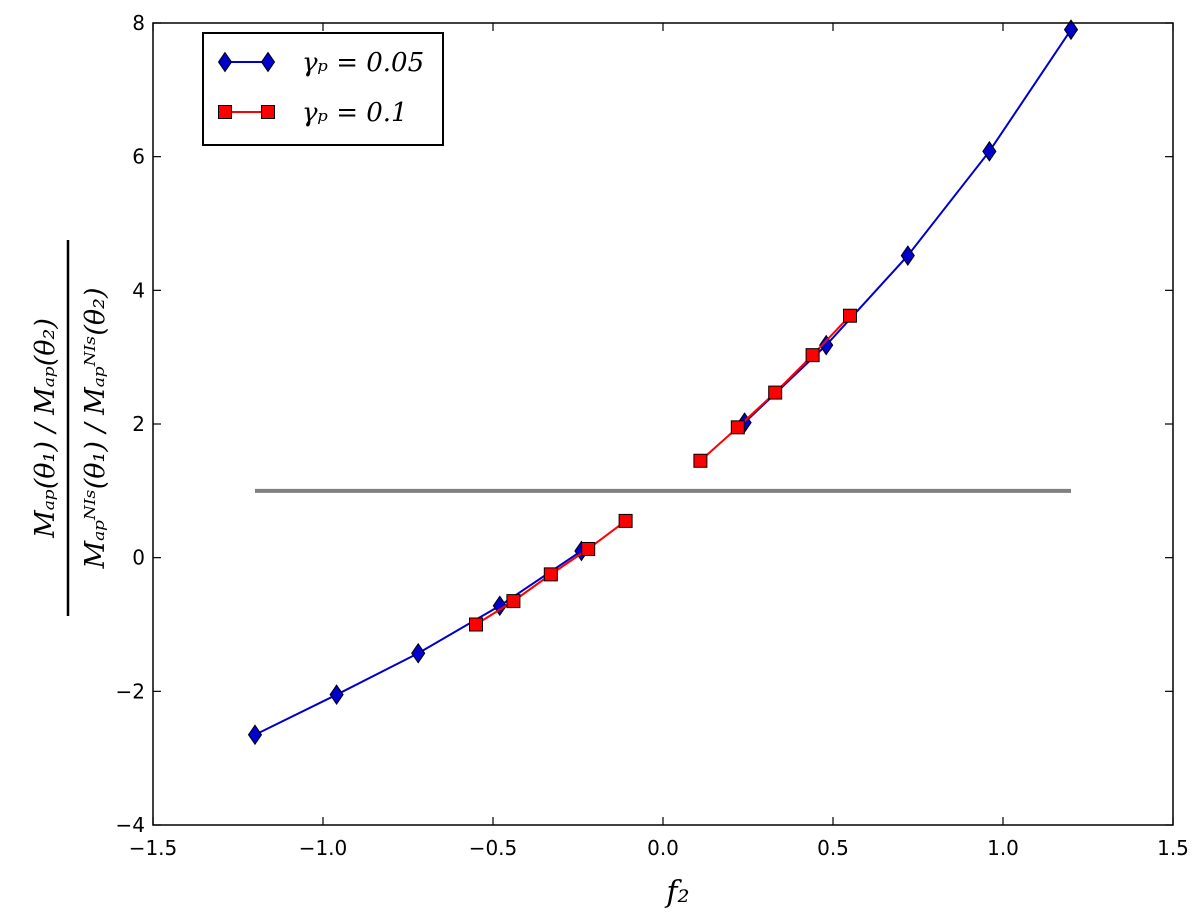 The height and width of the screenshot is (914, 1200). I want to click on legend-box, so click(323, 89).